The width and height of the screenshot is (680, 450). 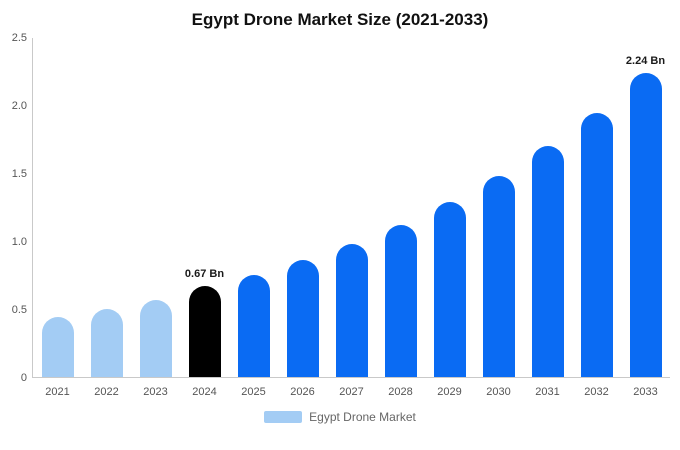 What do you see at coordinates (362, 417) in the screenshot?
I see `legend-label: Egypt Drone Market` at bounding box center [362, 417].